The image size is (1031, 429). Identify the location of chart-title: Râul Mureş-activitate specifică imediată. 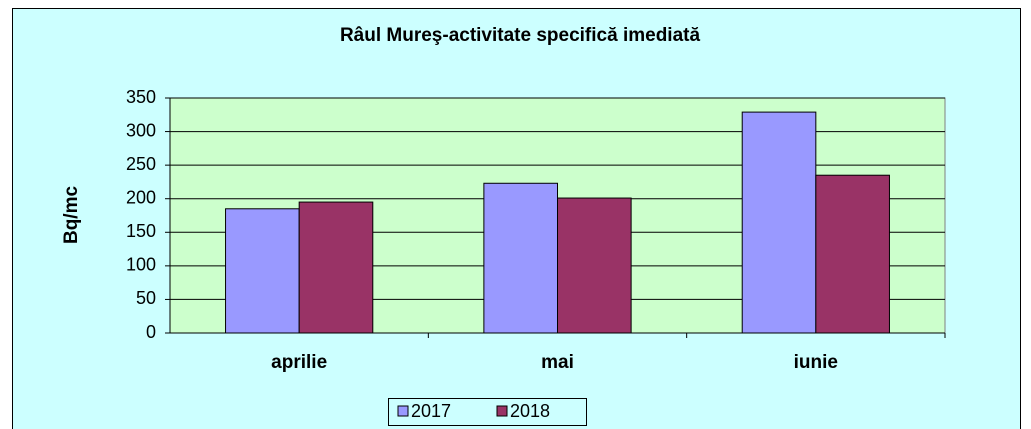
(520, 35).